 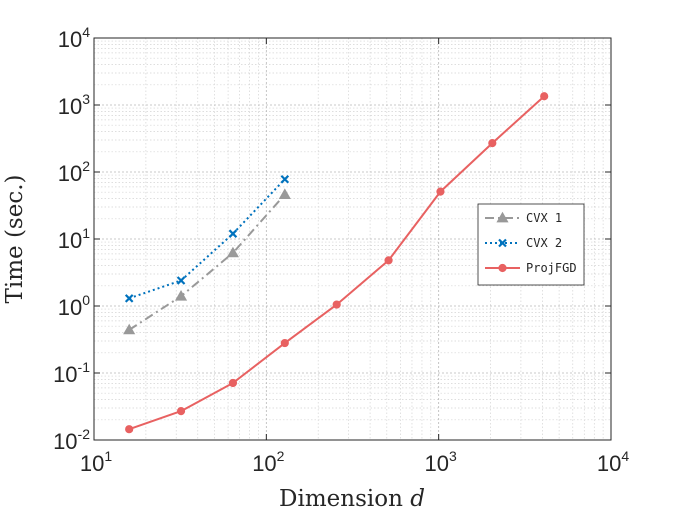 I want to click on legend-label: CVX 2, so click(x=544, y=243).